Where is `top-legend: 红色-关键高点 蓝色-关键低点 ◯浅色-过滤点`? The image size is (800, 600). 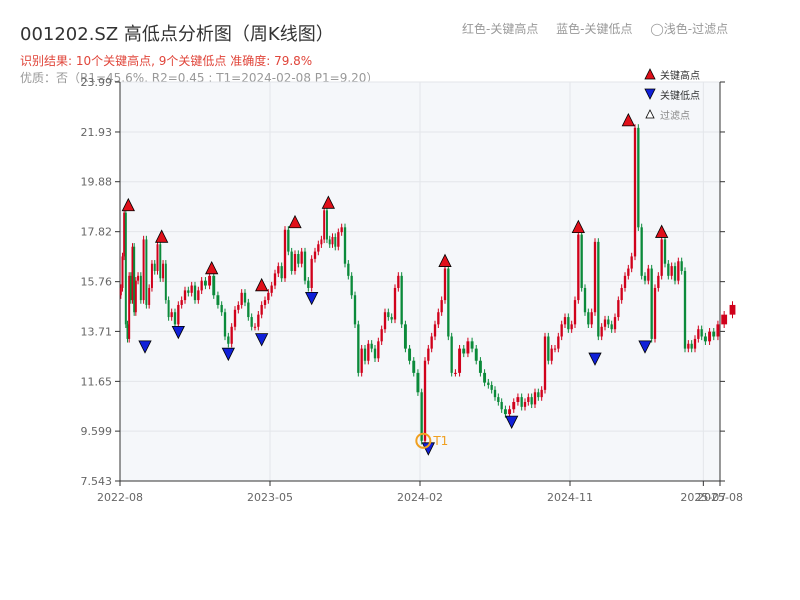
top-legend: 红色-关键高点 蓝色-关键低点 ◯浅色-过滤点 is located at coordinates (602, 28).